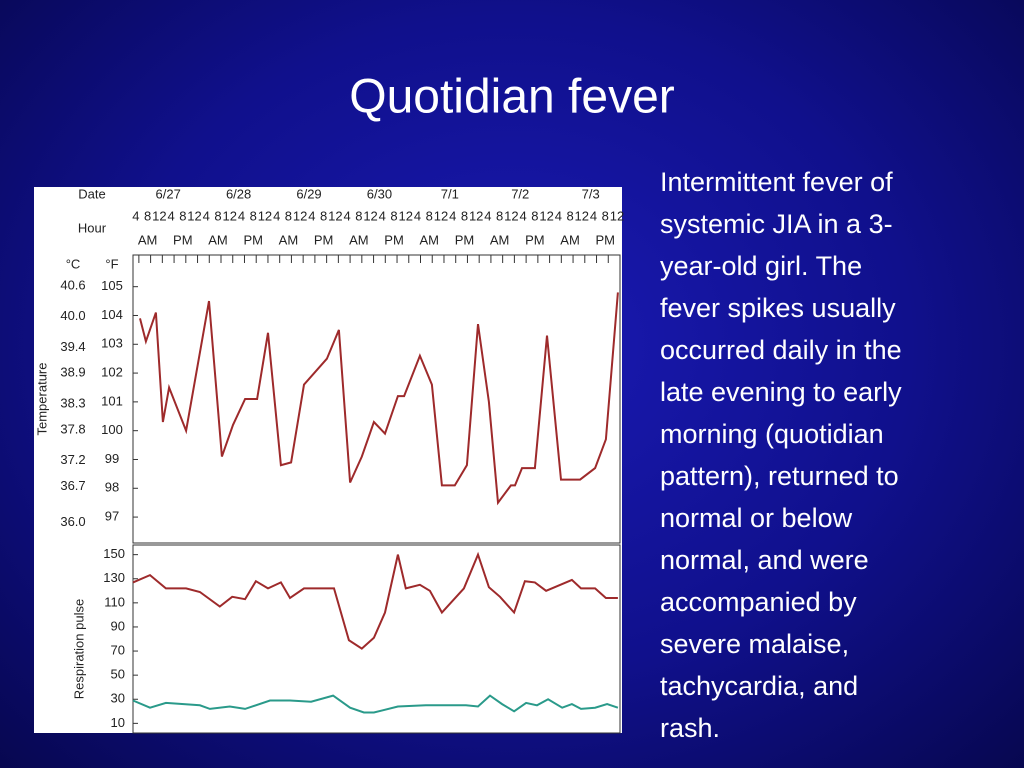 The image size is (1024, 768). Describe the element at coordinates (118, 649) in the screenshot. I see `y-tick-label: 70` at that location.